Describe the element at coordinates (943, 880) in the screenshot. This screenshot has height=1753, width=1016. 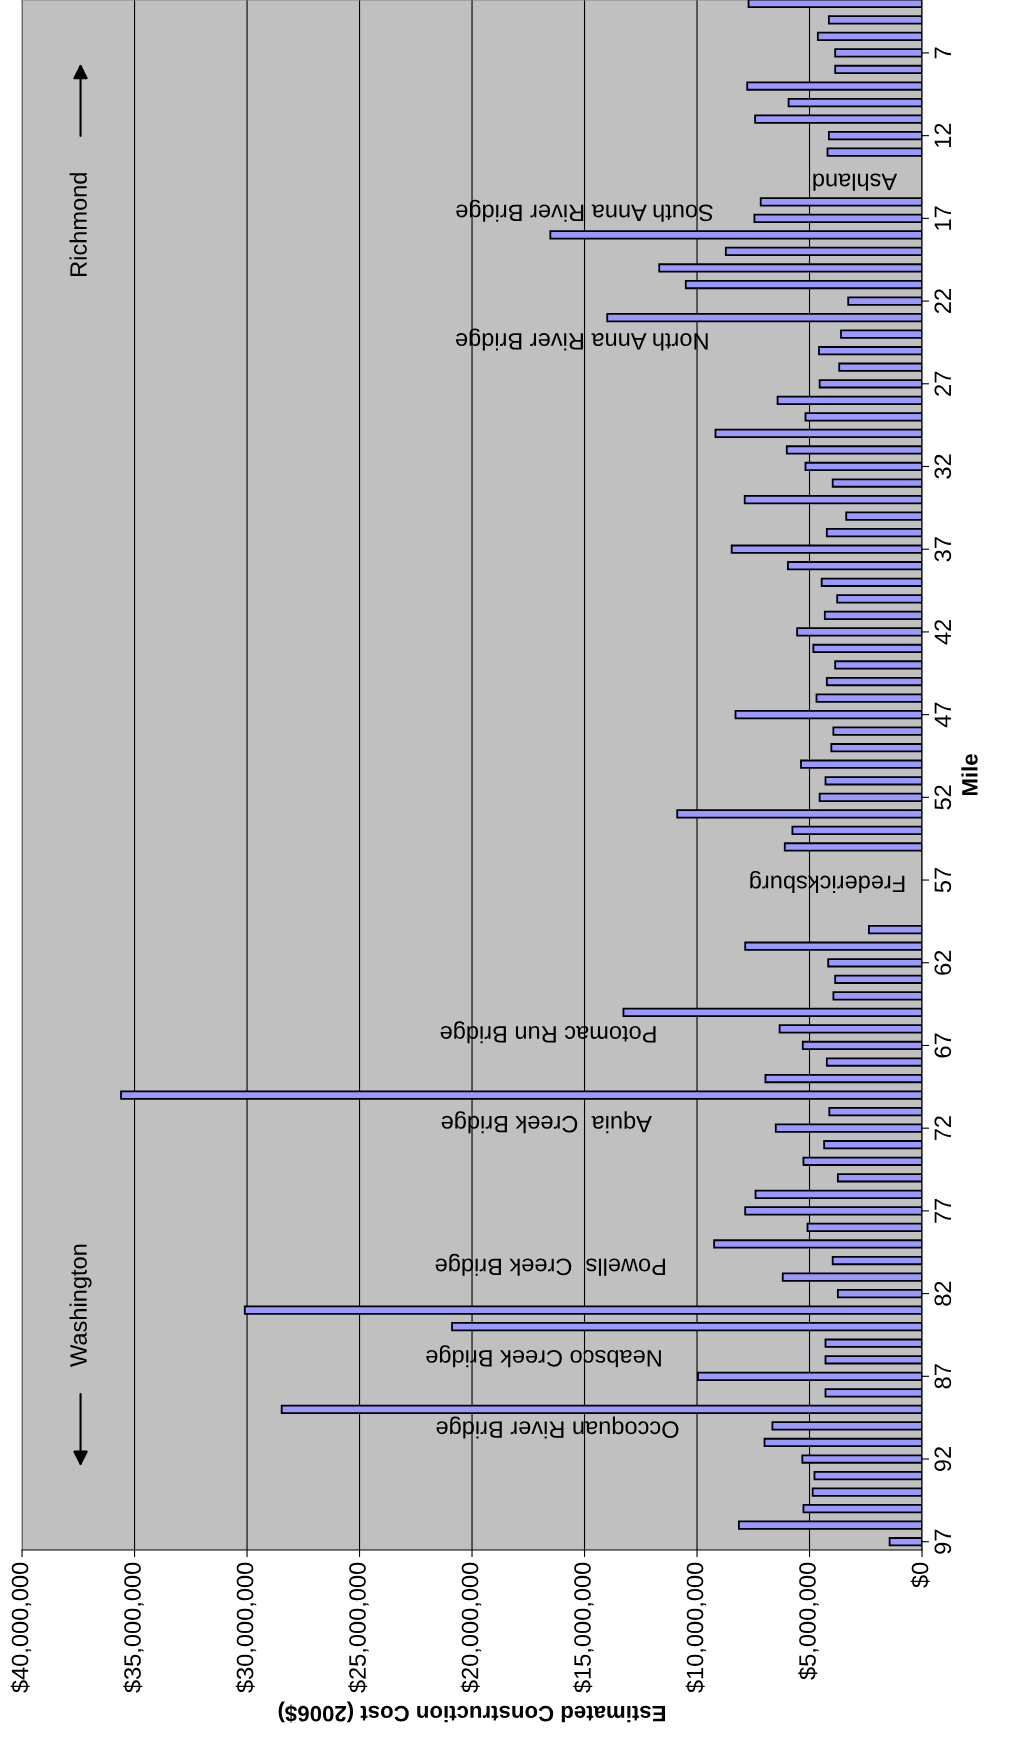
I see `y-tick-label: 57` at that location.